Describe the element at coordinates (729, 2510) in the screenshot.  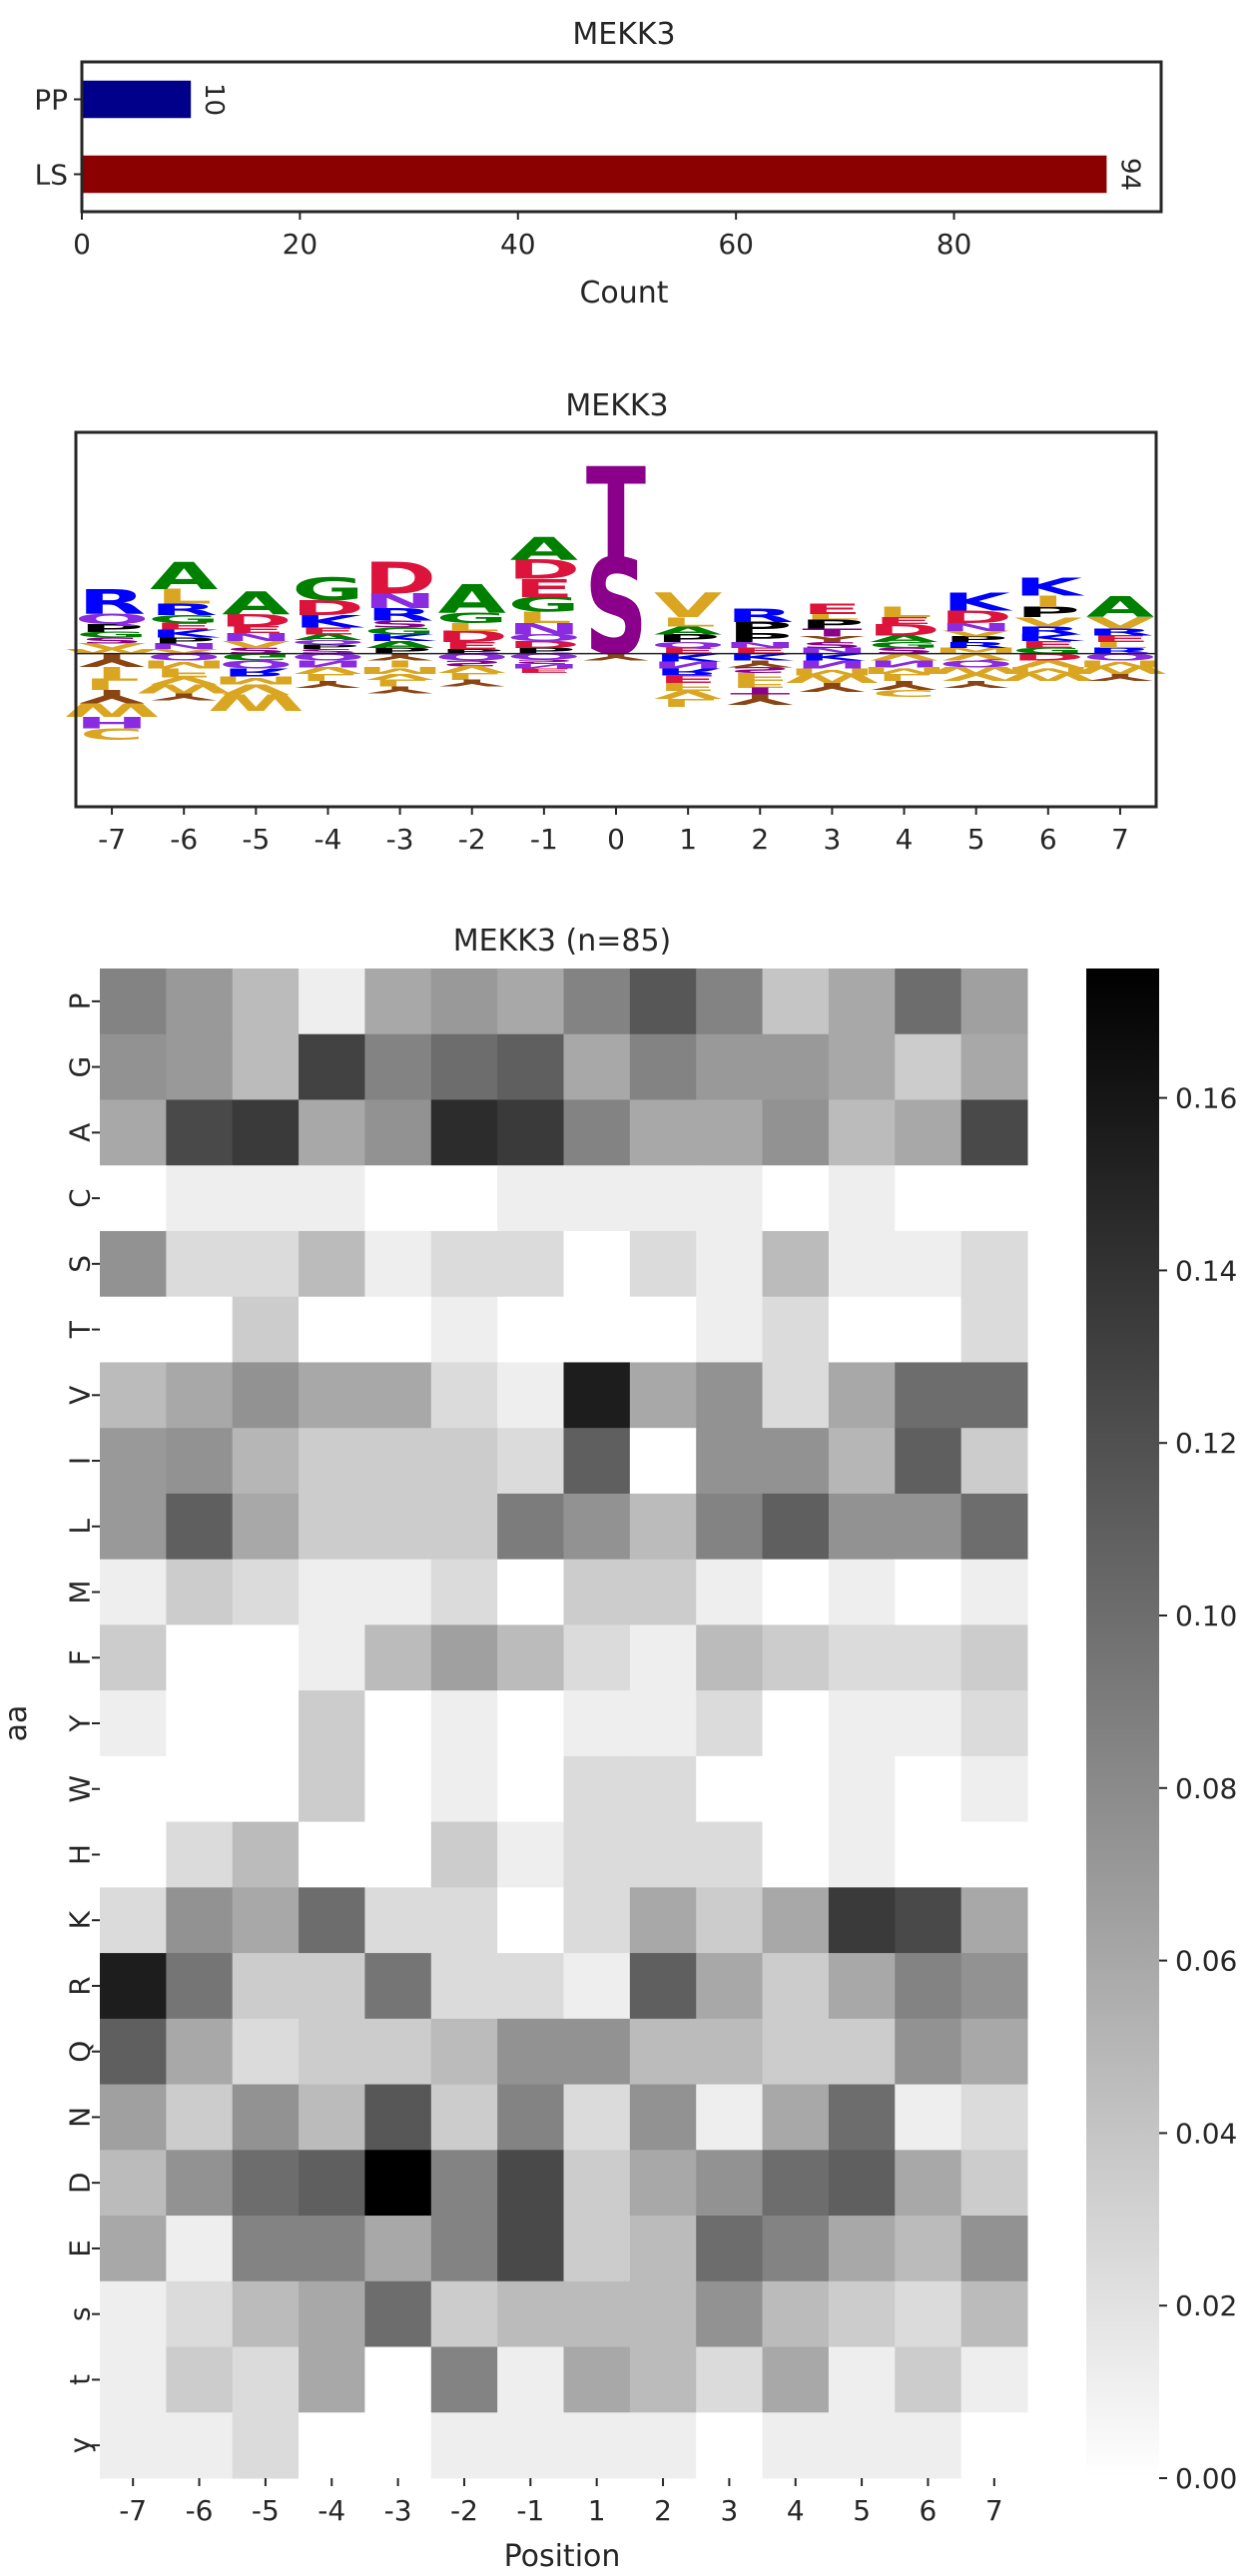
I see `x-tick-label: 3` at that location.